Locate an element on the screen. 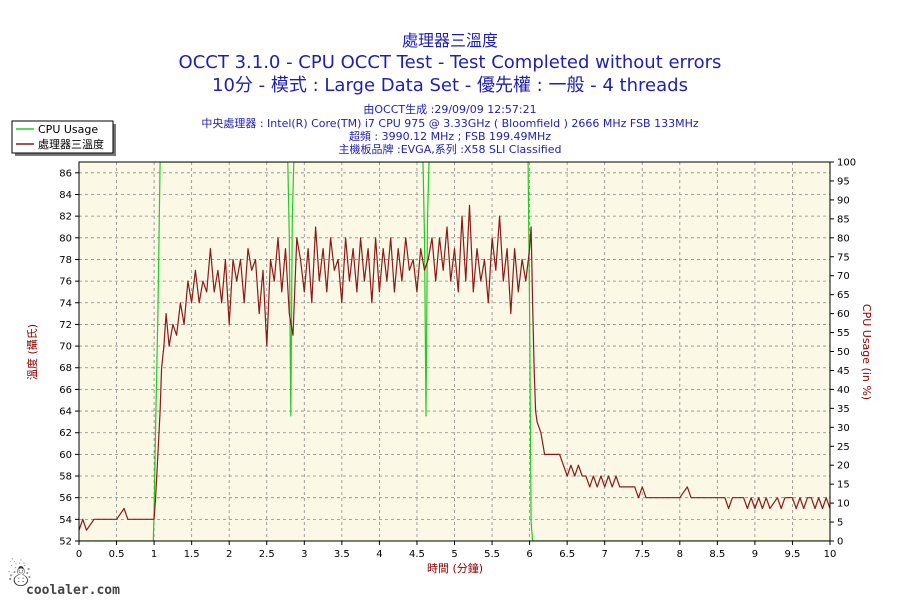 The image size is (900, 600). x-tick-label: 2.5 is located at coordinates (267, 554).